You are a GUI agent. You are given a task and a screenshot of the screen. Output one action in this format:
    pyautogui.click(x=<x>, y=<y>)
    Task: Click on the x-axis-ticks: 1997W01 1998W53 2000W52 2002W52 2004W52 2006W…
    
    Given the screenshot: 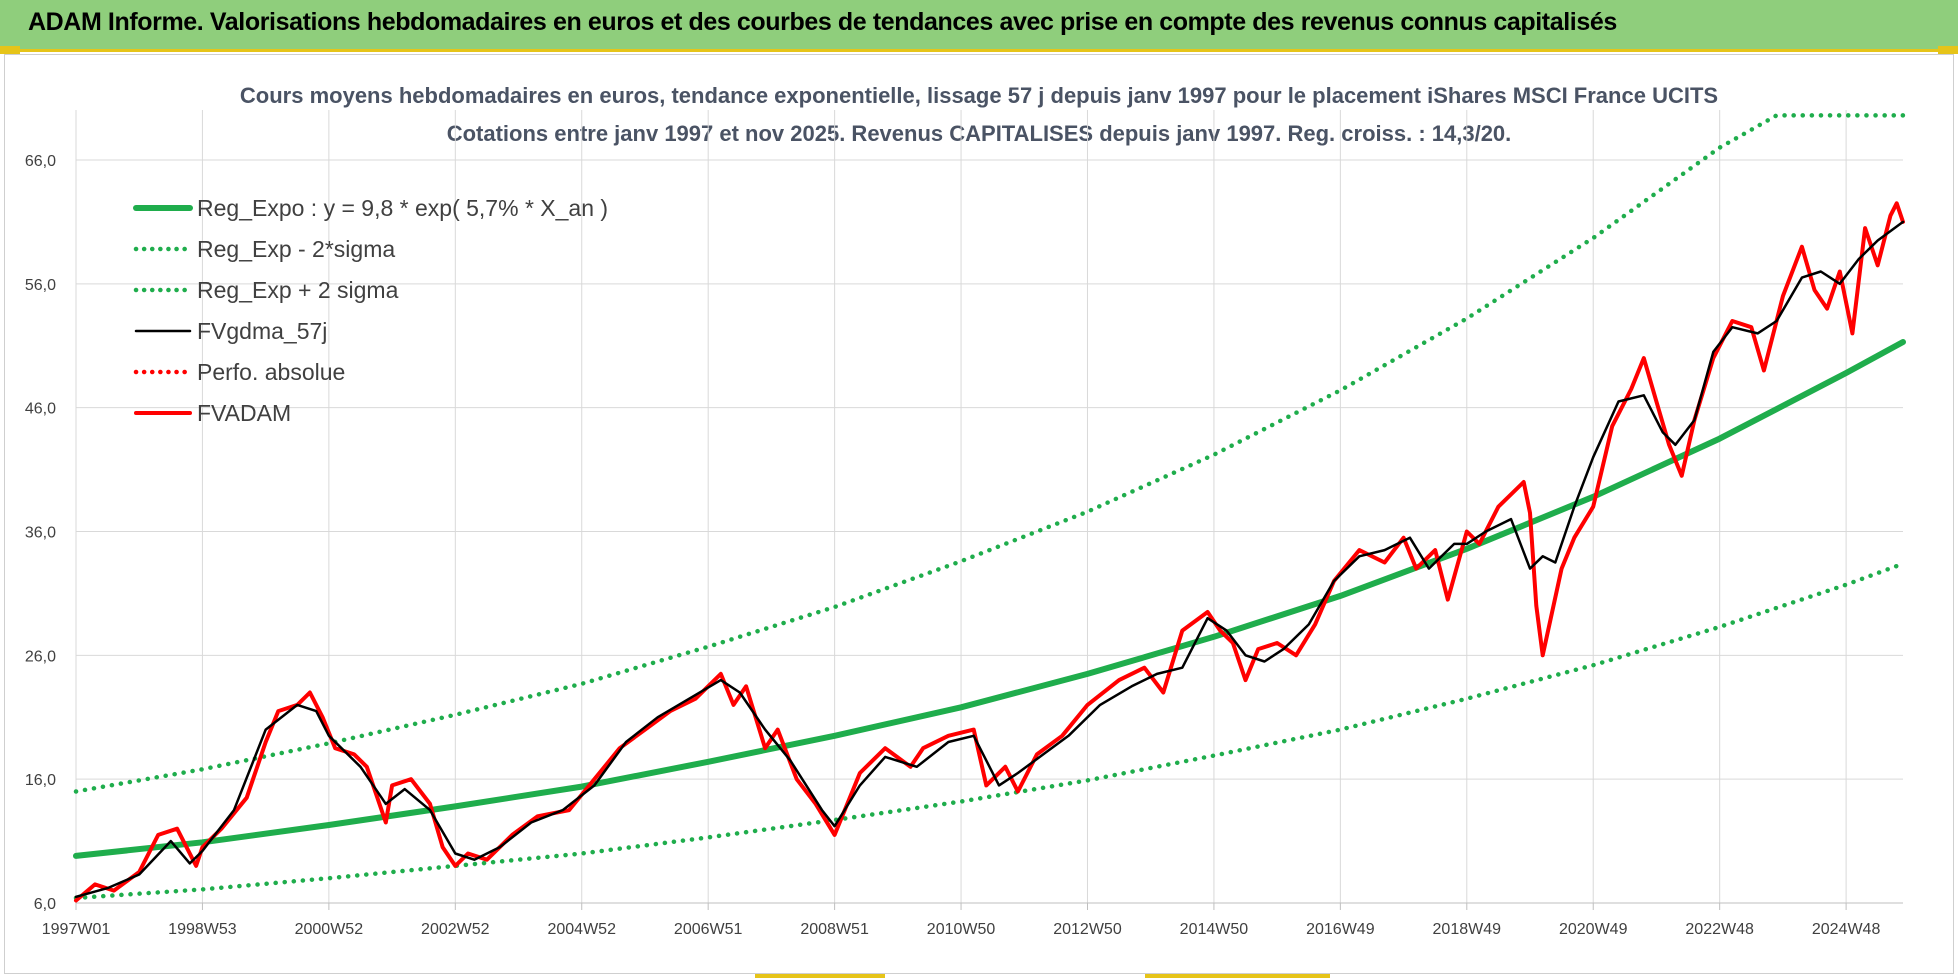 What is the action you would take?
    pyautogui.click(x=961, y=929)
    